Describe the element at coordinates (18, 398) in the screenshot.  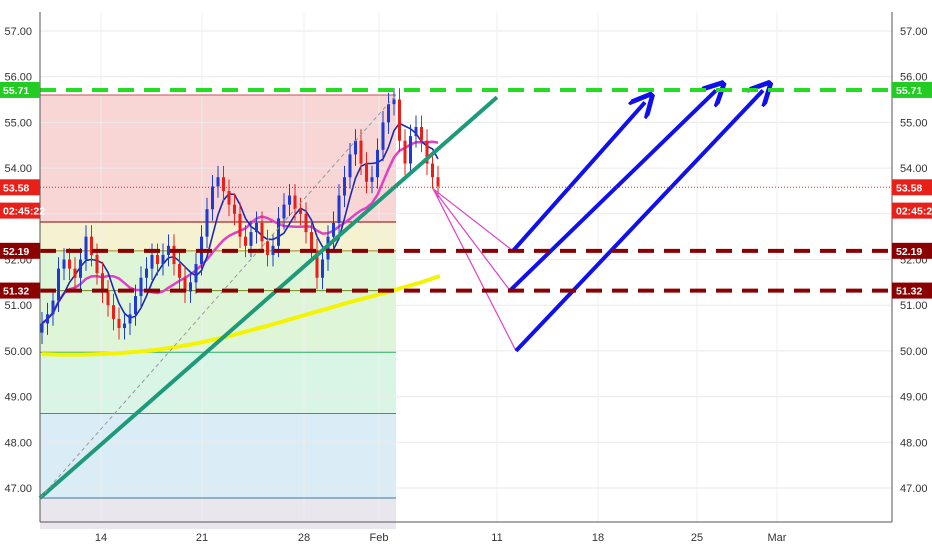
I see `y-tick-label-left: 49.00` at that location.